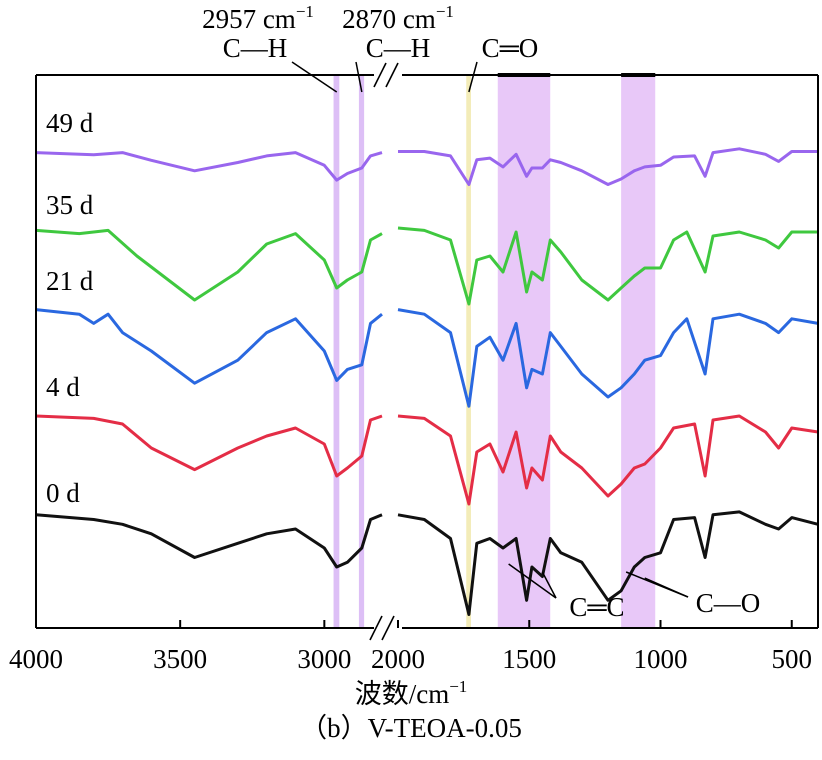  Describe the element at coordinates (607, 266) in the screenshot. I see `series-line-35d-right` at that location.